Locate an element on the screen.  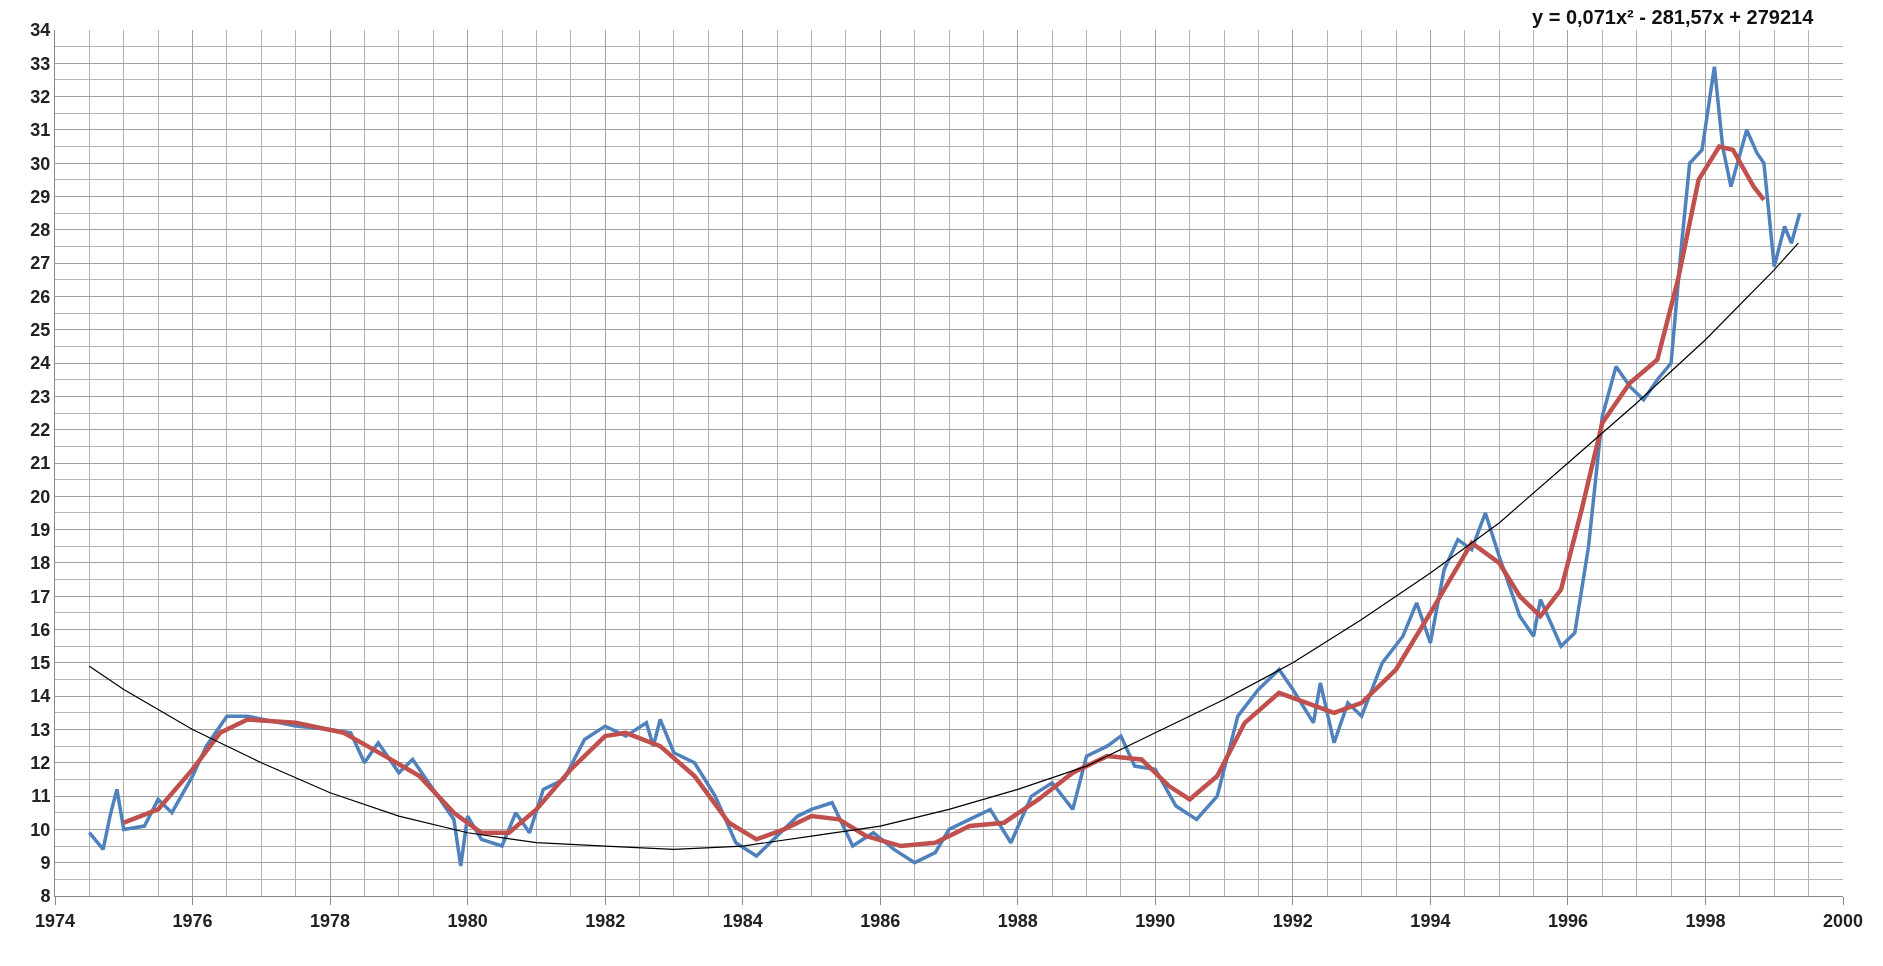
y-tick-label: 13 is located at coordinates (40, 729).